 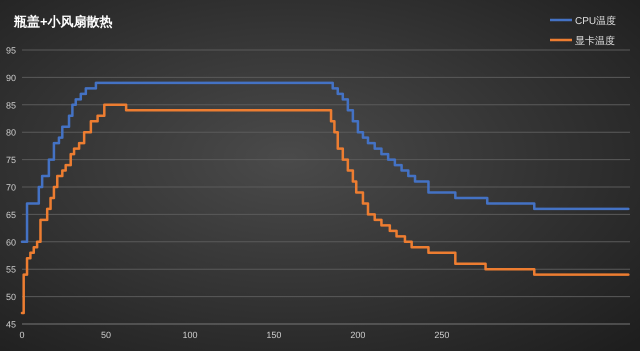 I want to click on legend-label: CPU温度, so click(x=595, y=21).